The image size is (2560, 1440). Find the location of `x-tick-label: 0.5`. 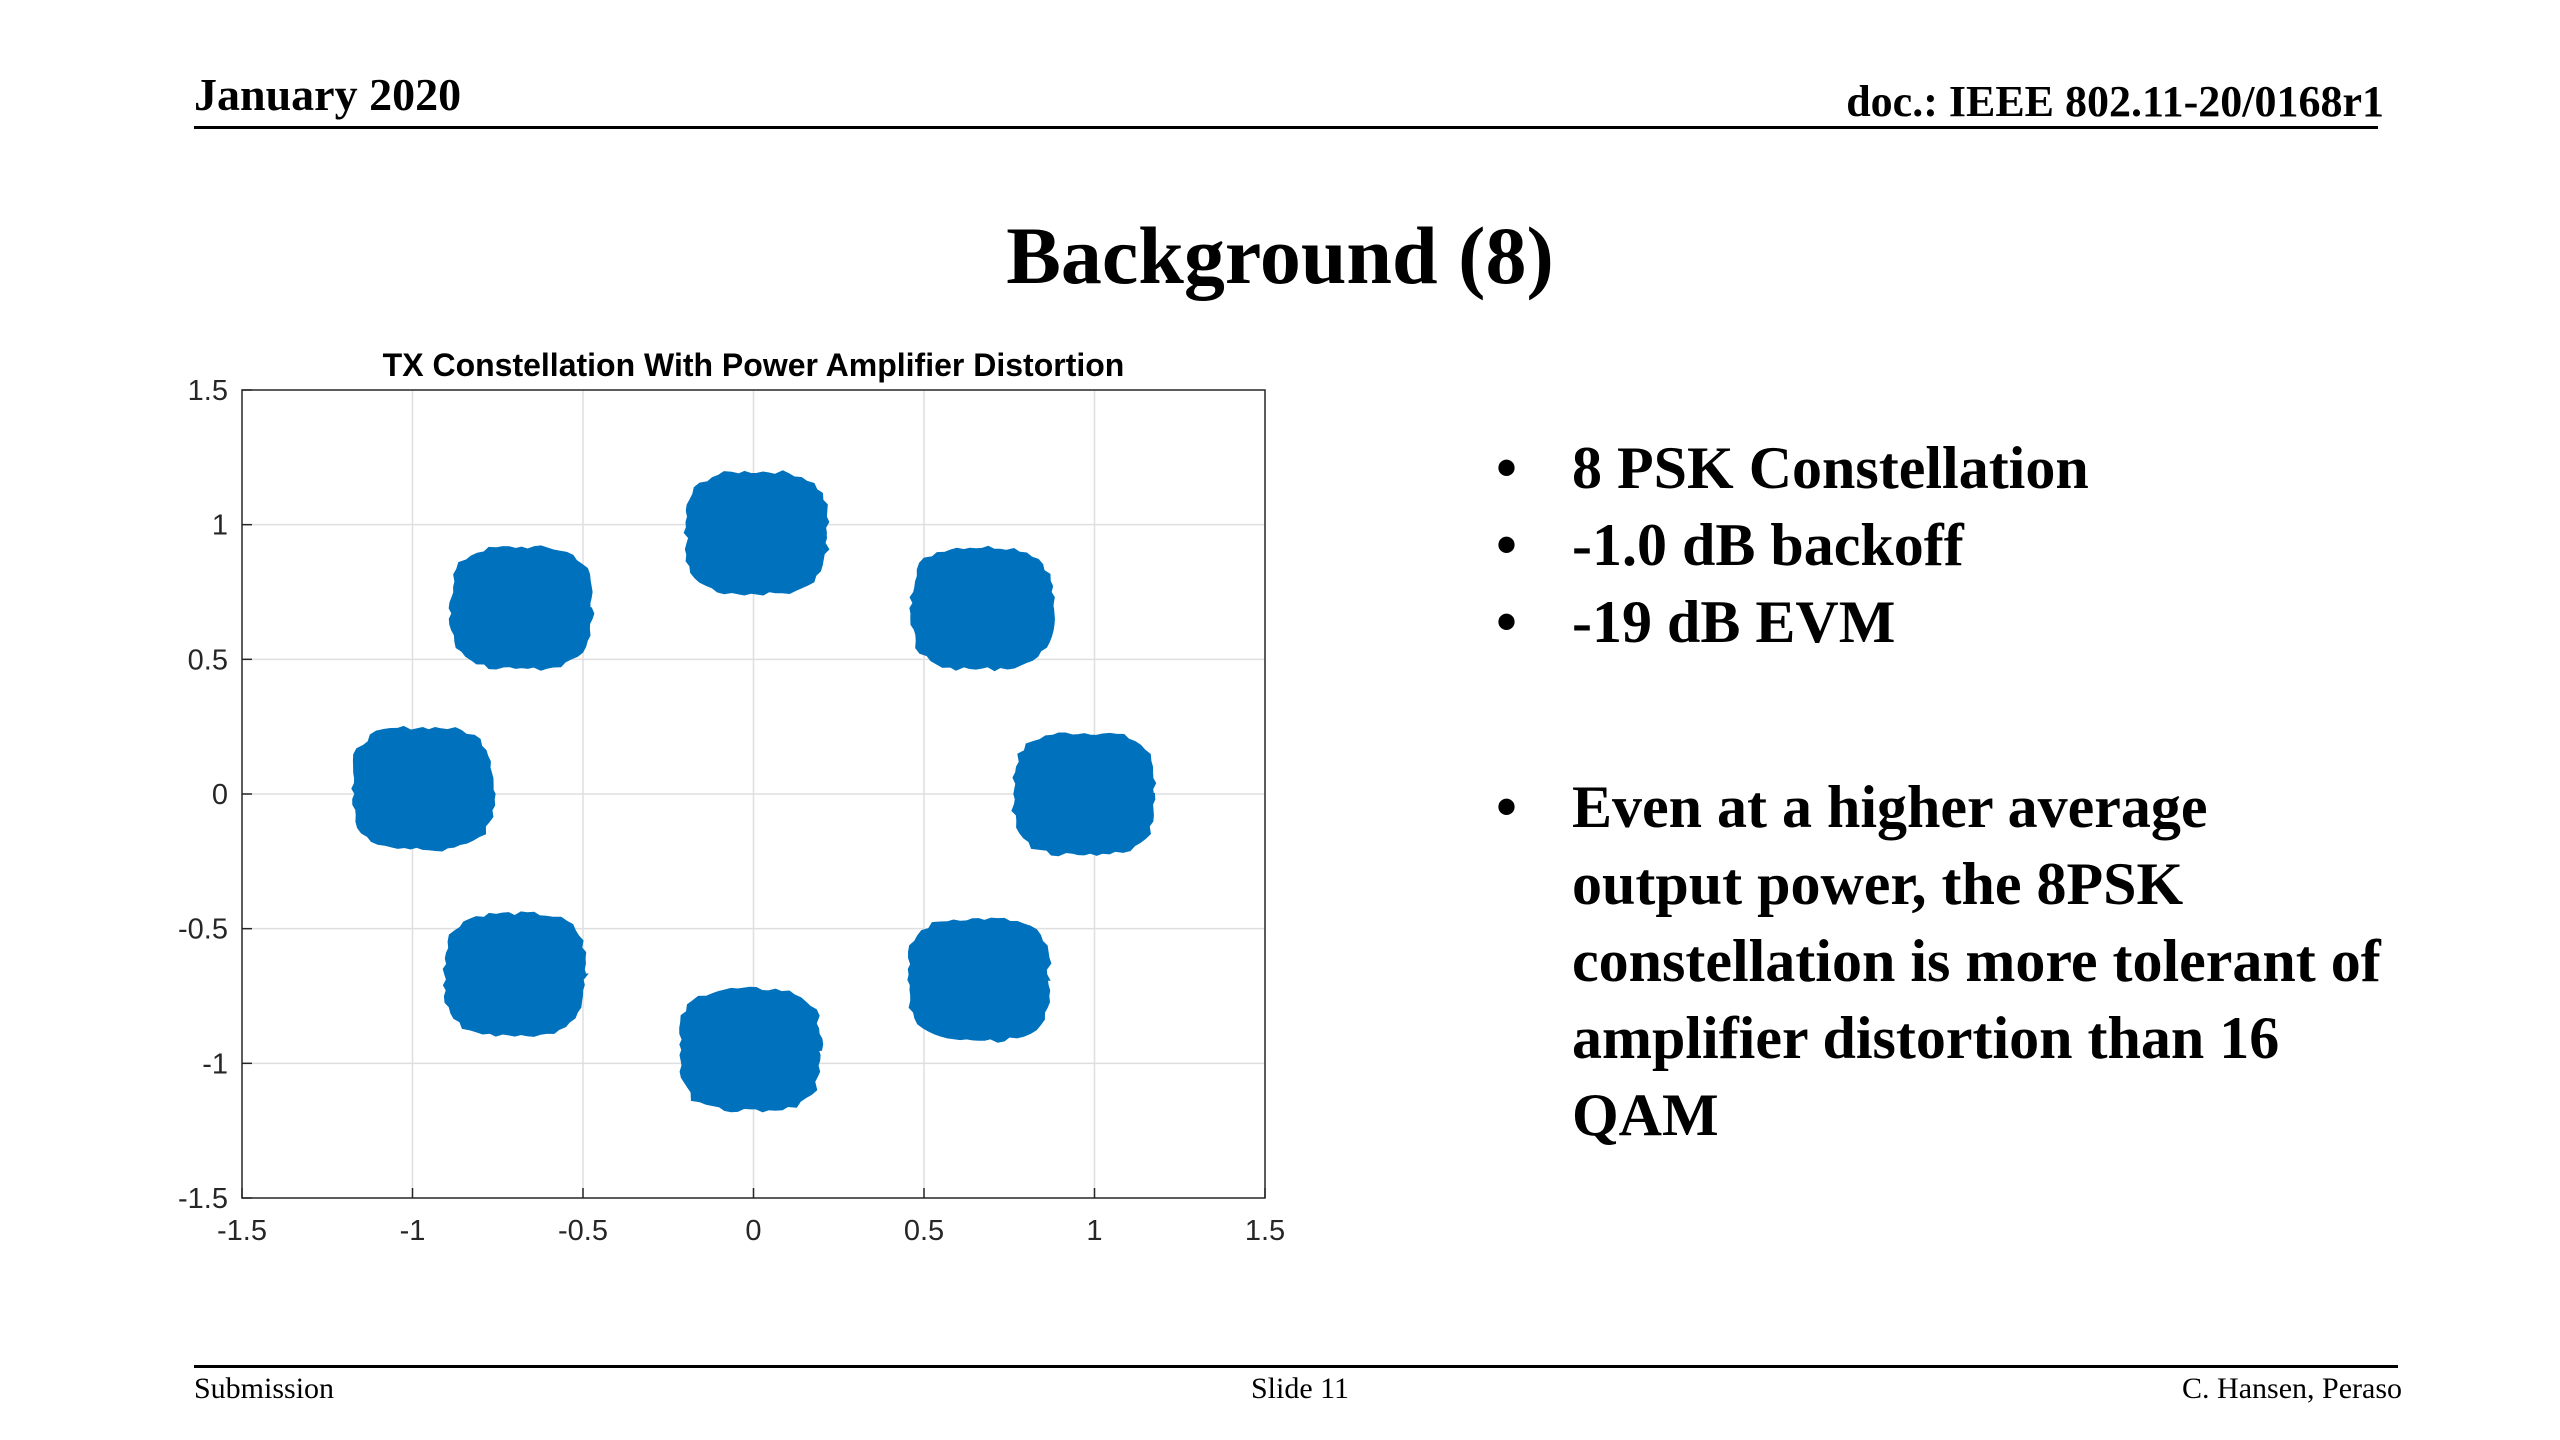

x-tick-label: 0.5 is located at coordinates (924, 1231).